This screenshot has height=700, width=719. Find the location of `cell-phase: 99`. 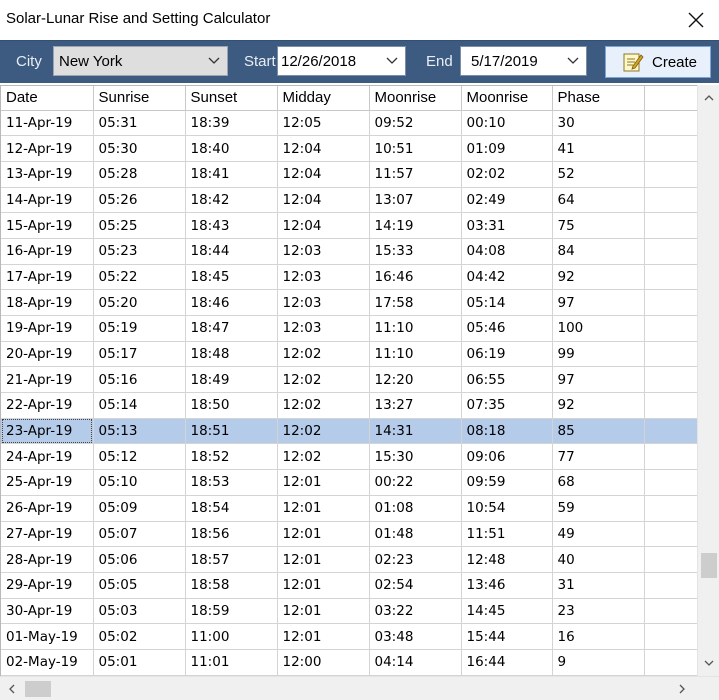

cell-phase: 99 is located at coordinates (598, 354).